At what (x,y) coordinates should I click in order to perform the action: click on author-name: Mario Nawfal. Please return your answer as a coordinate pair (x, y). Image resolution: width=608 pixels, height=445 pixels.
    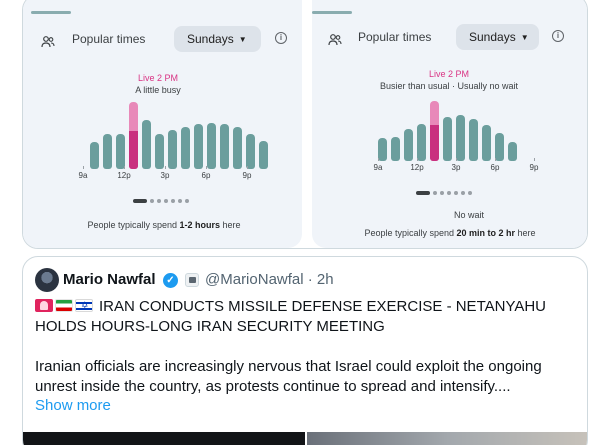
    Looking at the image, I should click on (109, 279).